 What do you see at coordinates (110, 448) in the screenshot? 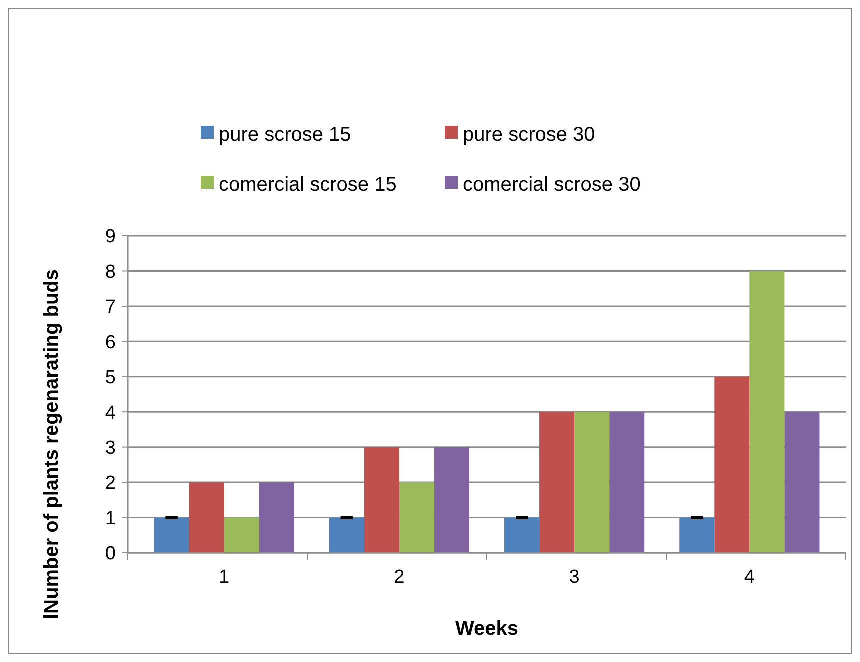
I see `y-tick-label: 3` at bounding box center [110, 448].